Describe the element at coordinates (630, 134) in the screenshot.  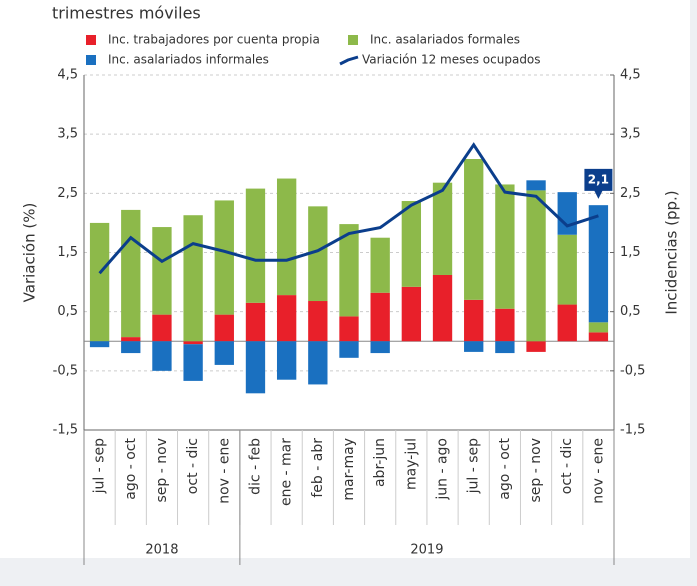
I see `y2-tick-label: 3,5` at that location.